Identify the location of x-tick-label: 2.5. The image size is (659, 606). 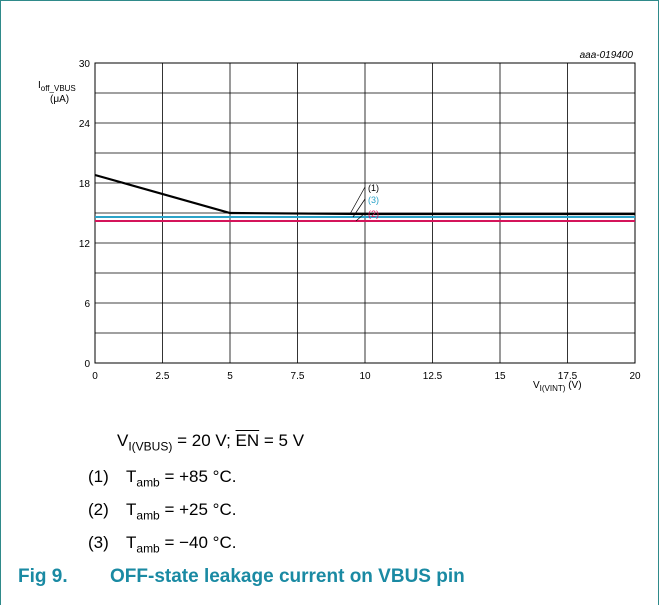
(163, 376).